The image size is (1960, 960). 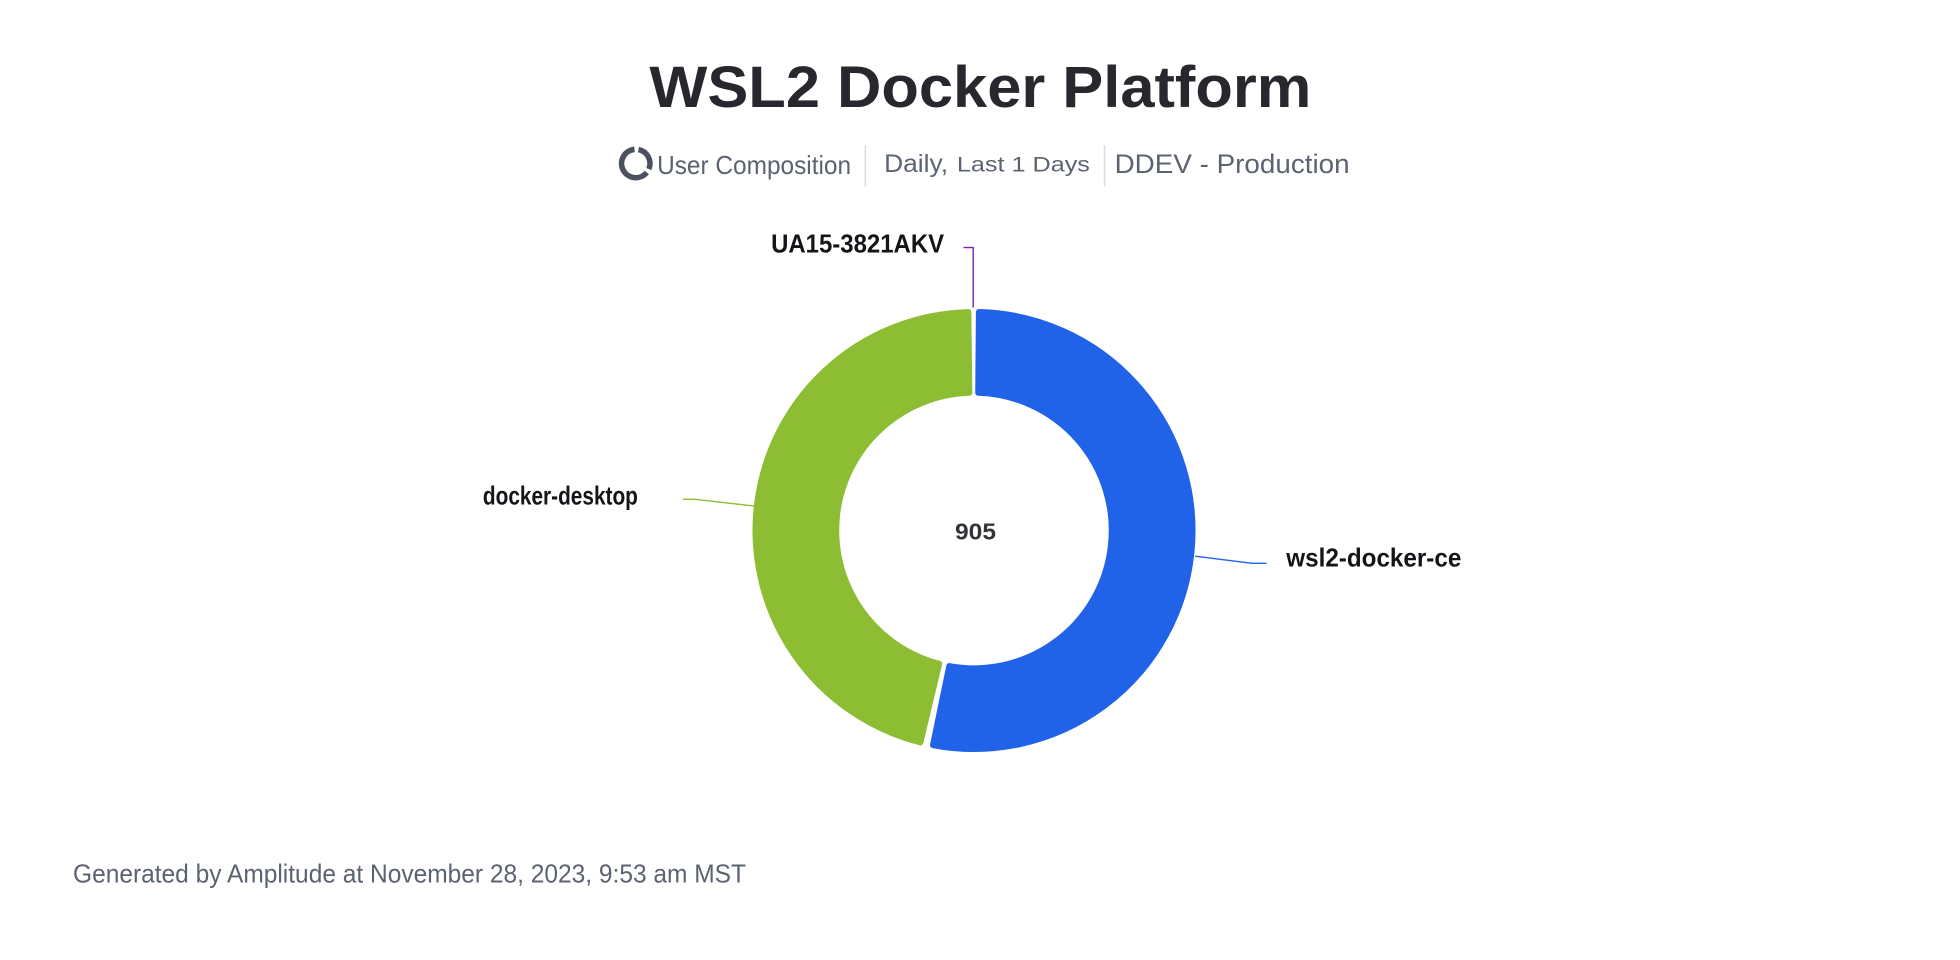 I want to click on svg-text: UA15-3821AKV, so click(x=858, y=243).